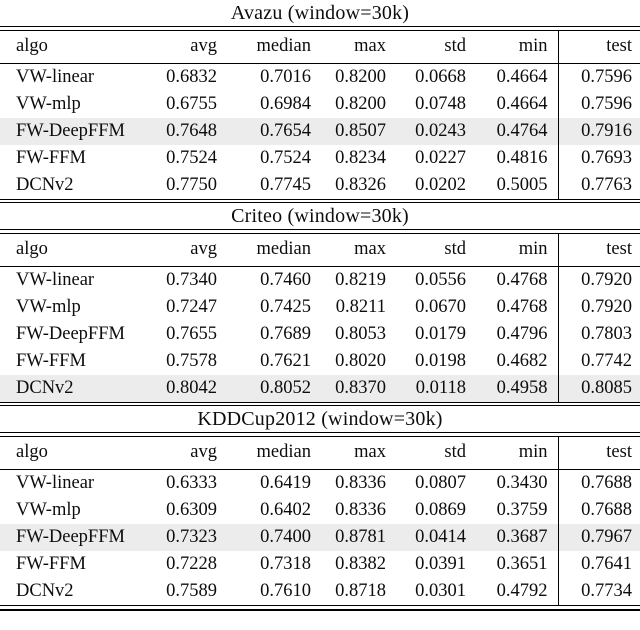 The width and height of the screenshot is (640, 630). Describe the element at coordinates (360, 184) in the screenshot. I see `cell-max: 0.8326` at that location.